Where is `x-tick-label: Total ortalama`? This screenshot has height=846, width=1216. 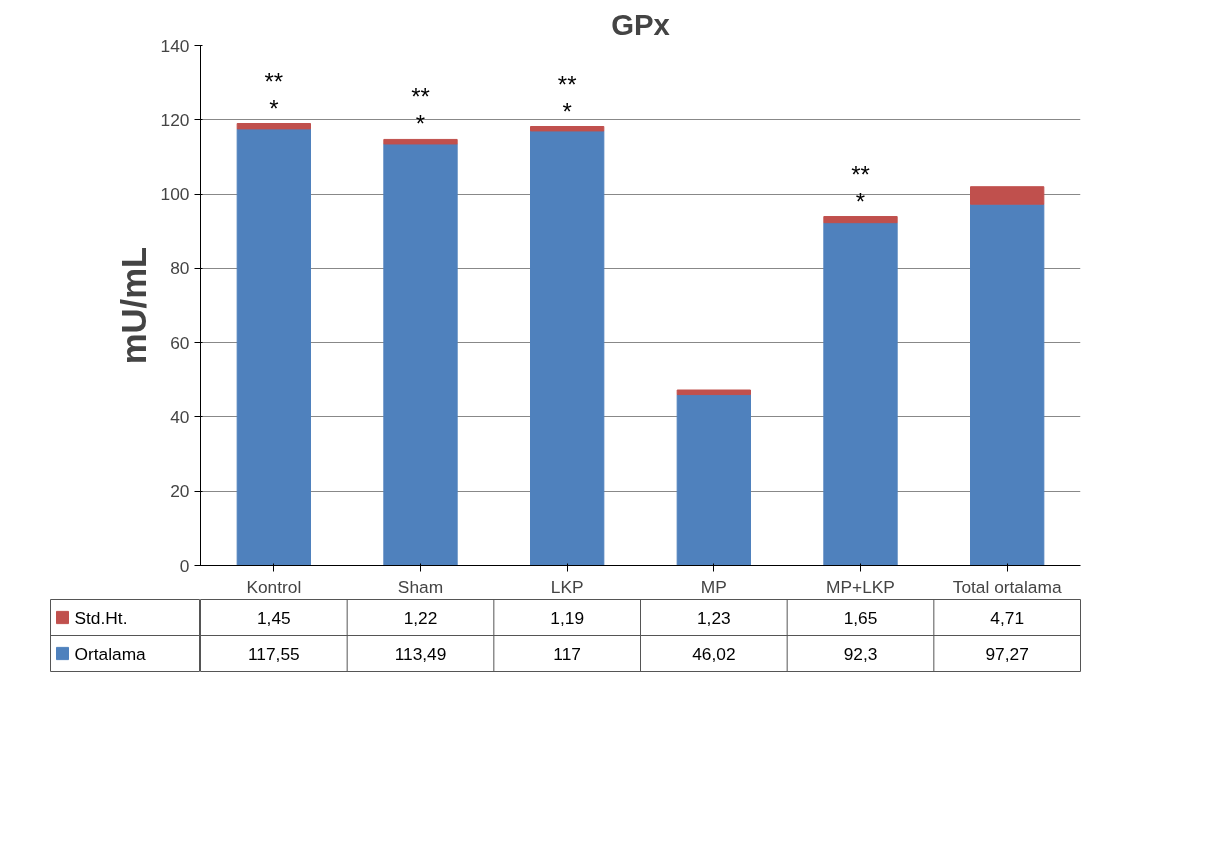
x-tick-label: Total ortalama is located at coordinates (1007, 586).